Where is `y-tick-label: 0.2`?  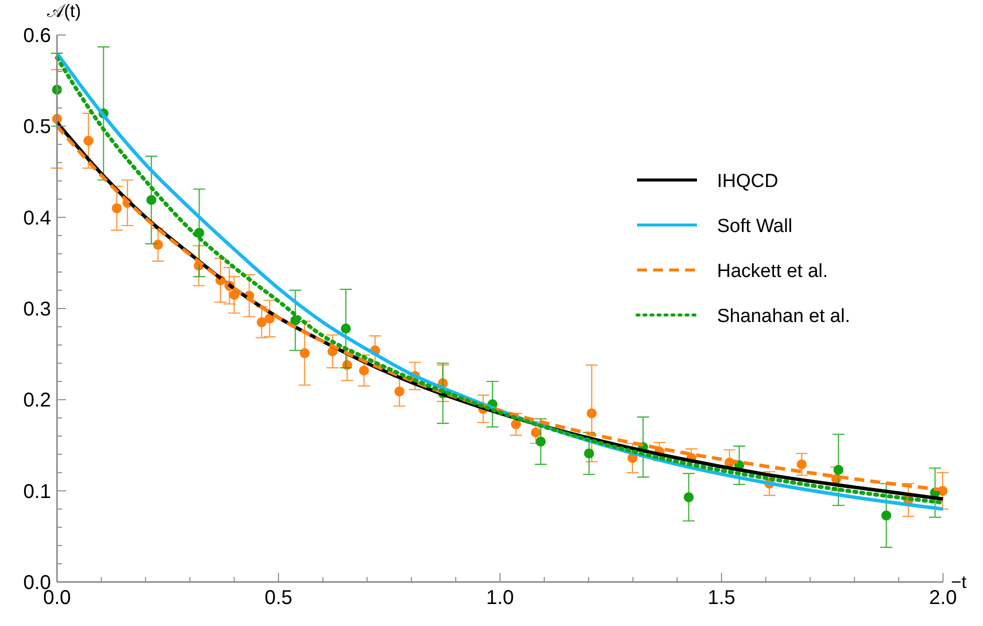 y-tick-label: 0.2 is located at coordinates (37, 401).